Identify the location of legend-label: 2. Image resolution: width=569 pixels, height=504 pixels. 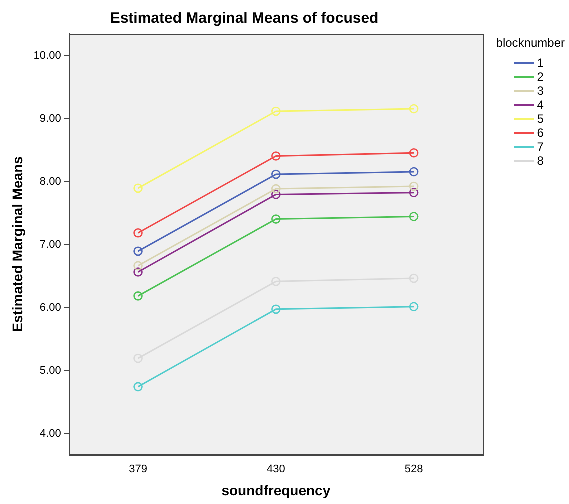
(540, 77).